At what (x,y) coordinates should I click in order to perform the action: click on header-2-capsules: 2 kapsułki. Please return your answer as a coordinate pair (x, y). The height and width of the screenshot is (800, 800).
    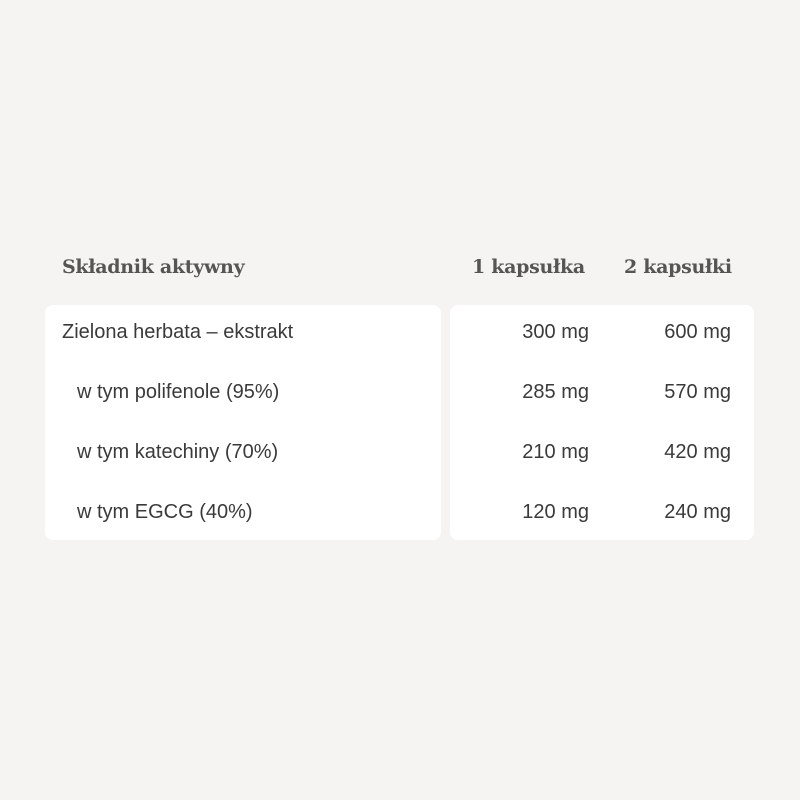
    Looking at the image, I should click on (678, 267).